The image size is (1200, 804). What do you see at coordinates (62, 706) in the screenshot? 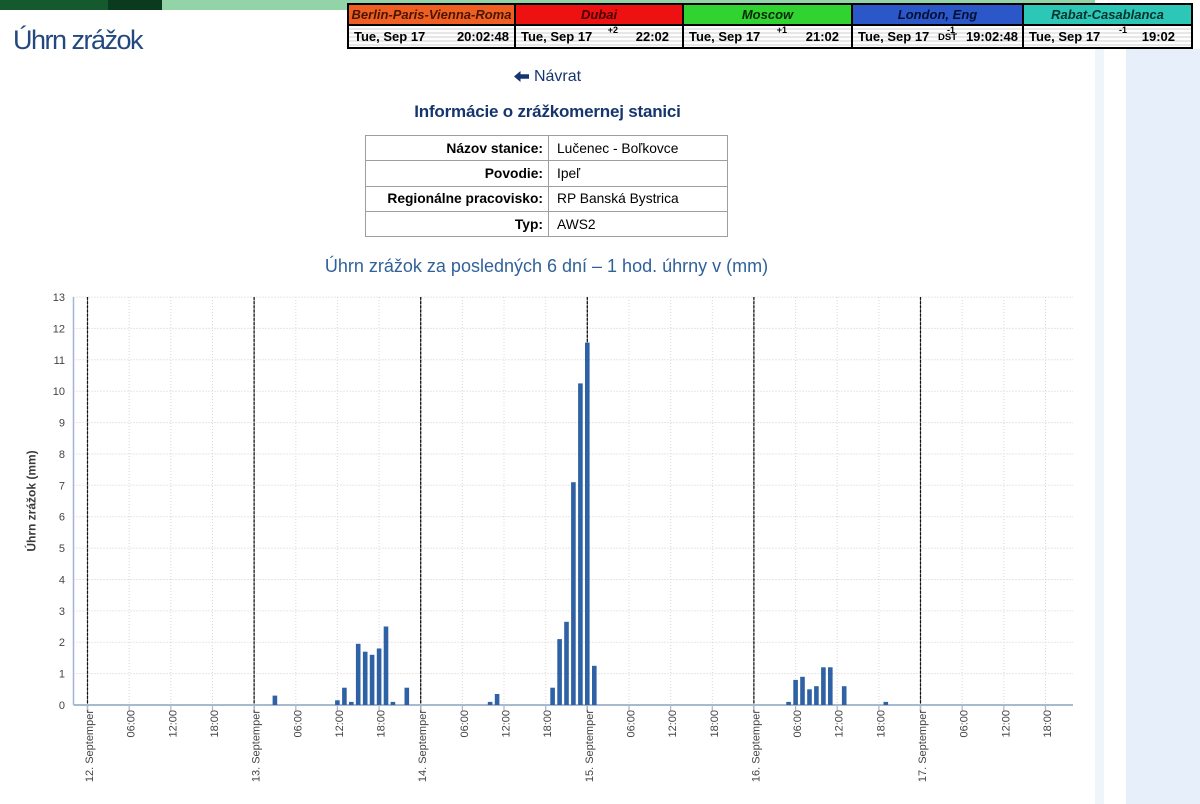
I see `svg-text: 0` at bounding box center [62, 706].